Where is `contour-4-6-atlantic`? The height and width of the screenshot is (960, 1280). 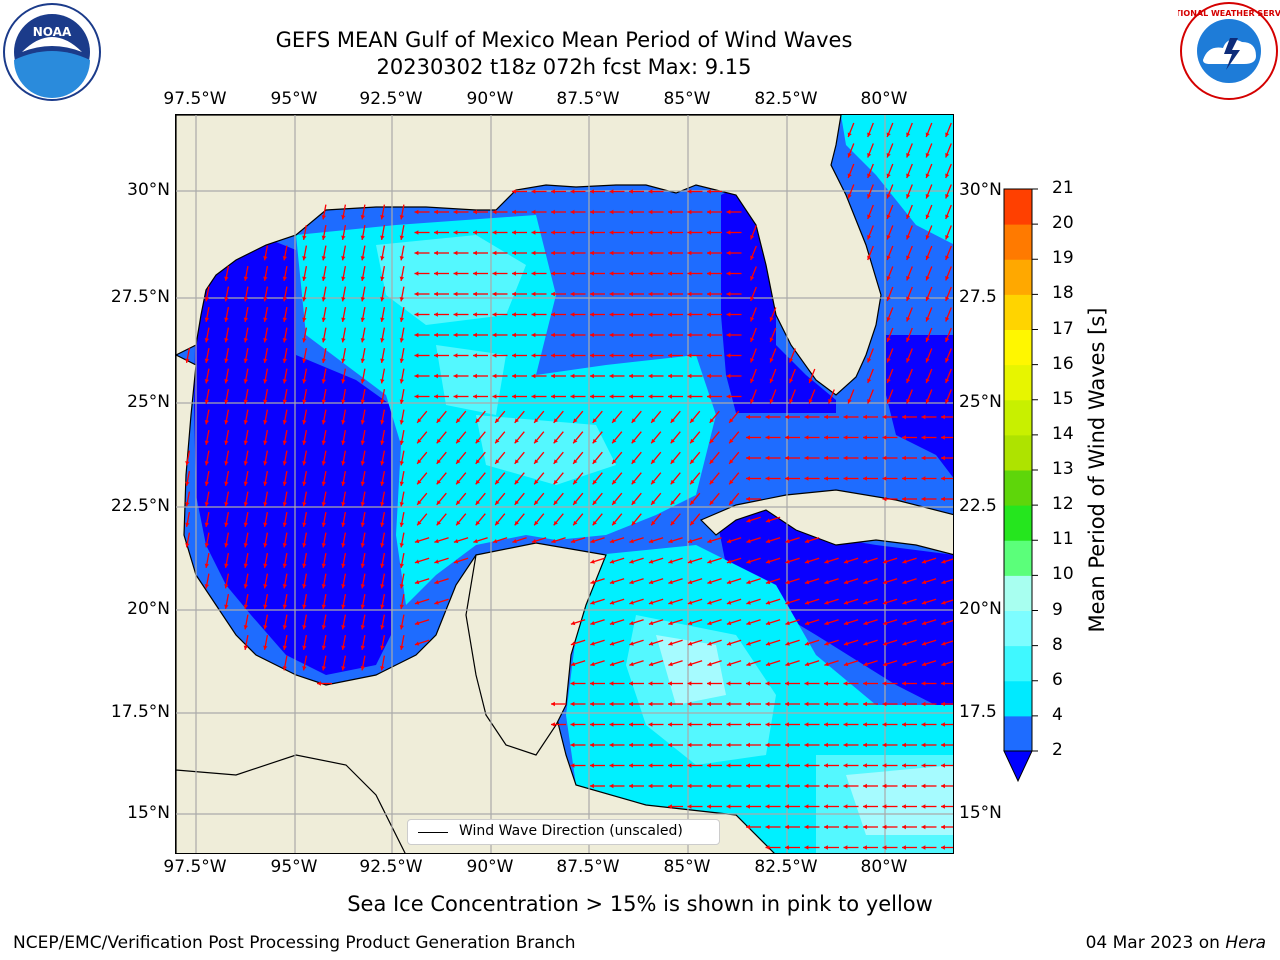 contour-4-6-atlantic is located at coordinates (897, 179).